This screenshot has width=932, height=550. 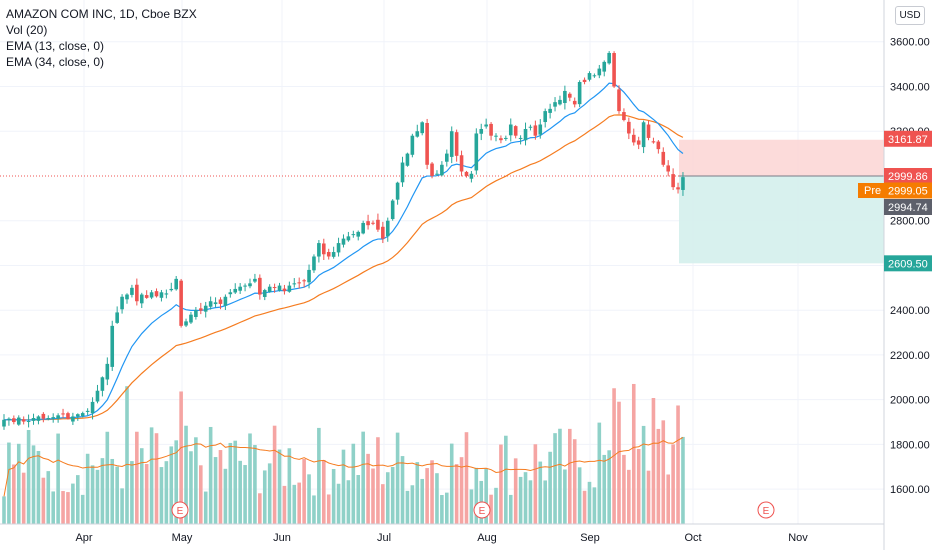 What do you see at coordinates (781, 220) in the screenshot?
I see `target-zone` at bounding box center [781, 220].